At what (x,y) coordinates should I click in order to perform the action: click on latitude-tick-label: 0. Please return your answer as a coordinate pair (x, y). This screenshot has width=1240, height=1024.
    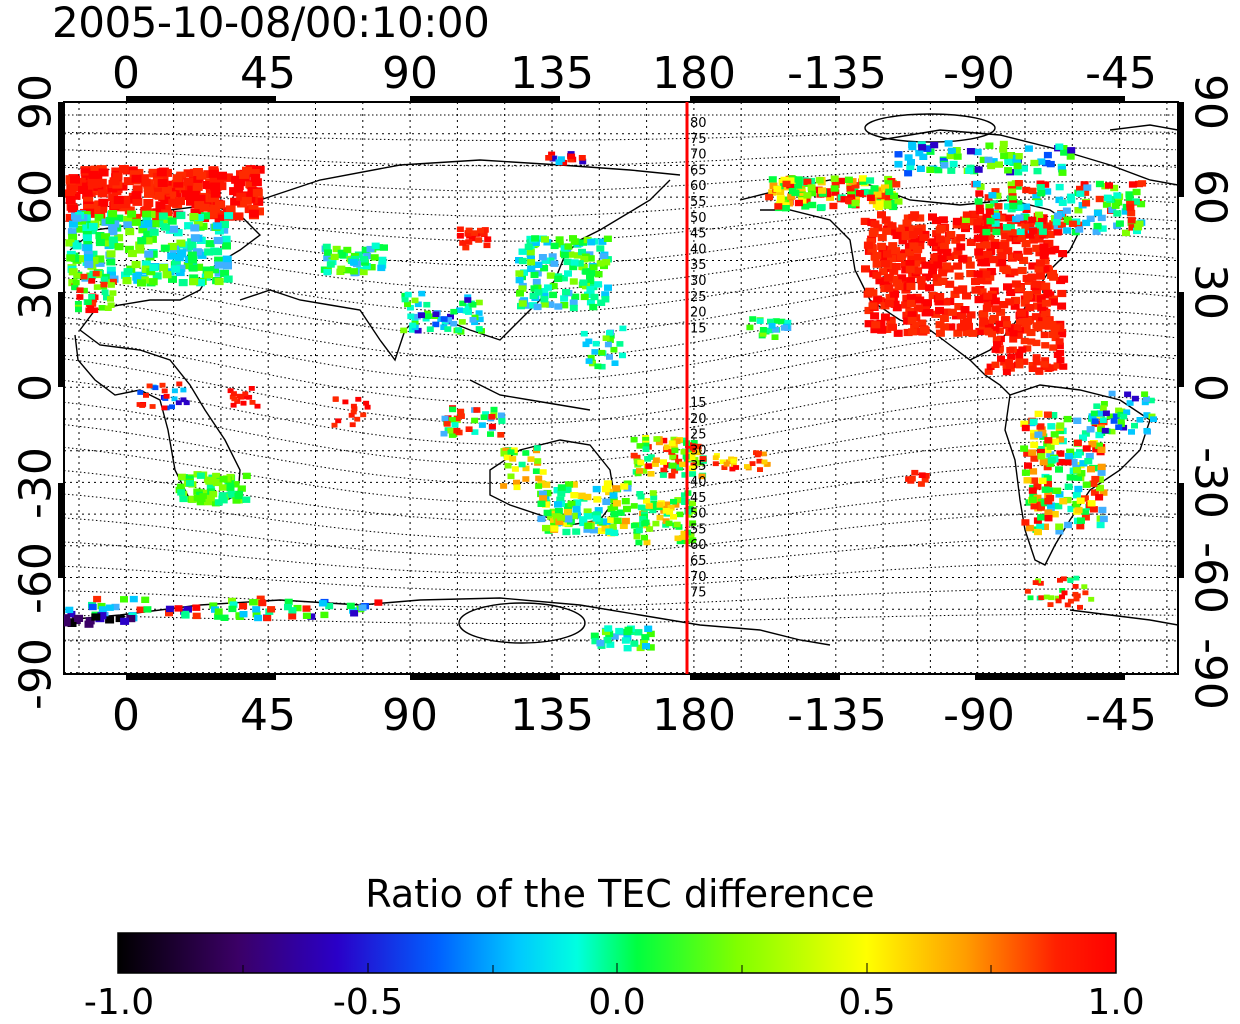
    Looking at the image, I should click on (1210, 388).